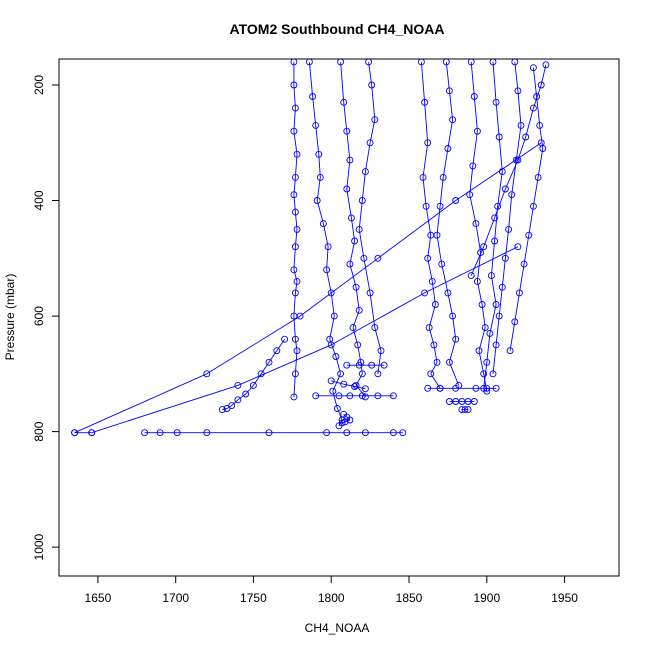  I want to click on y-axis-label: Pressure (mbar), so click(10, 317).